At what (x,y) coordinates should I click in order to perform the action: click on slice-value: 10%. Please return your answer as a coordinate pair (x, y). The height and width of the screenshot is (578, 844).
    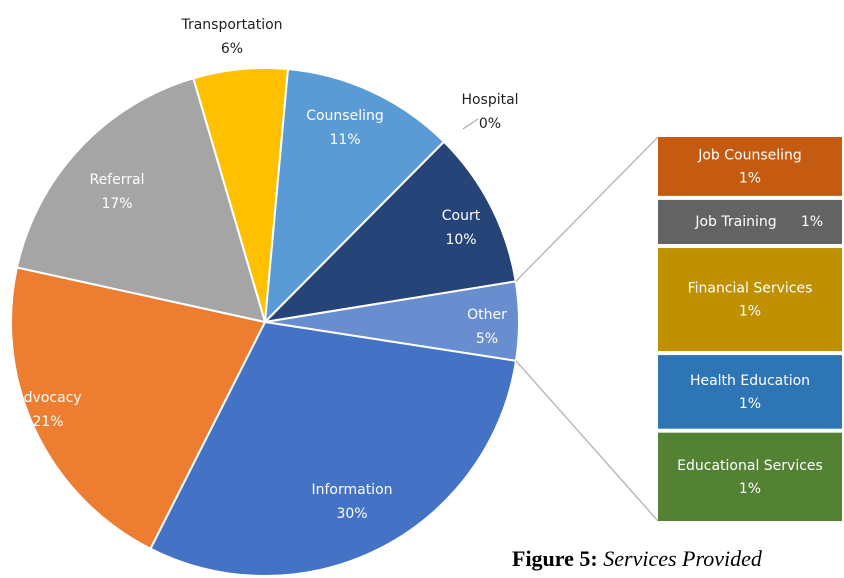
    Looking at the image, I should click on (460, 240).